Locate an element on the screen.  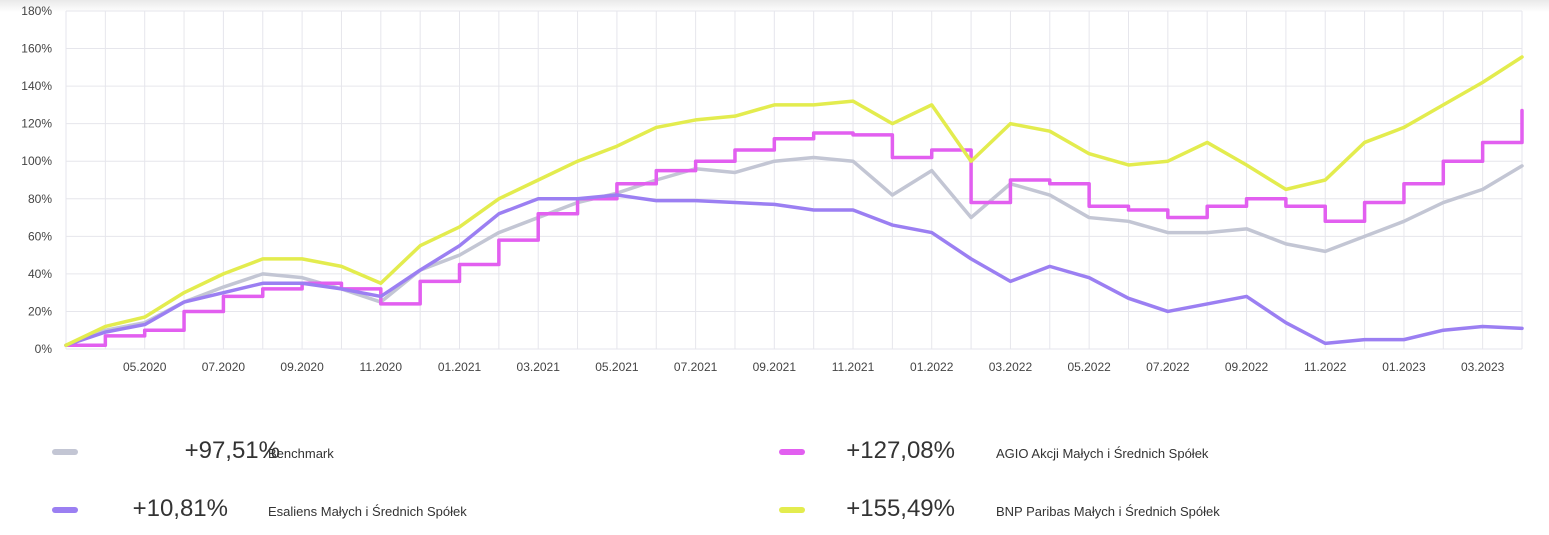
y-tick-label: 120% is located at coordinates (36, 124).